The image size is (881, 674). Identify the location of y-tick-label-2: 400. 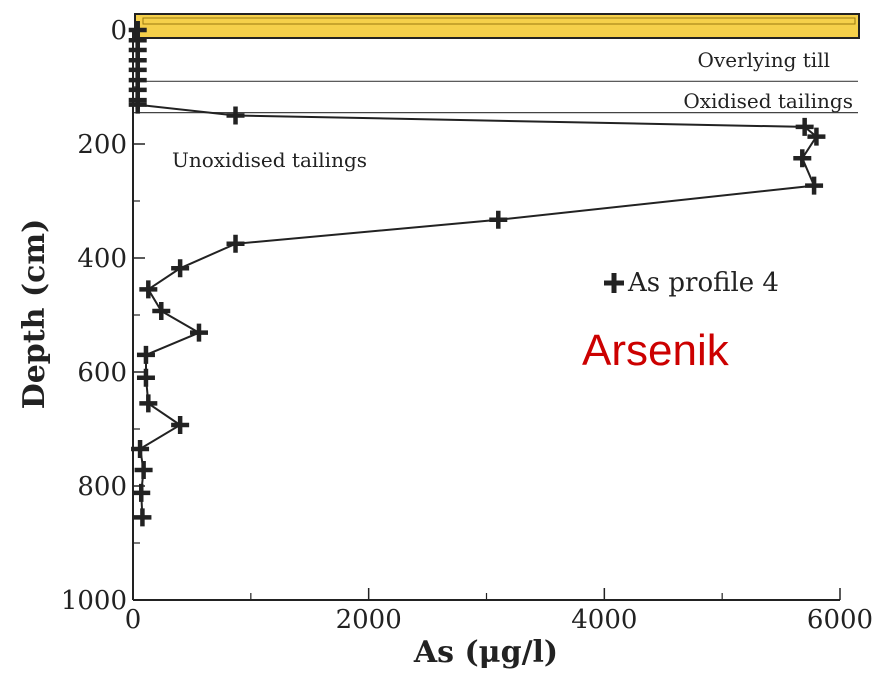
(102, 259).